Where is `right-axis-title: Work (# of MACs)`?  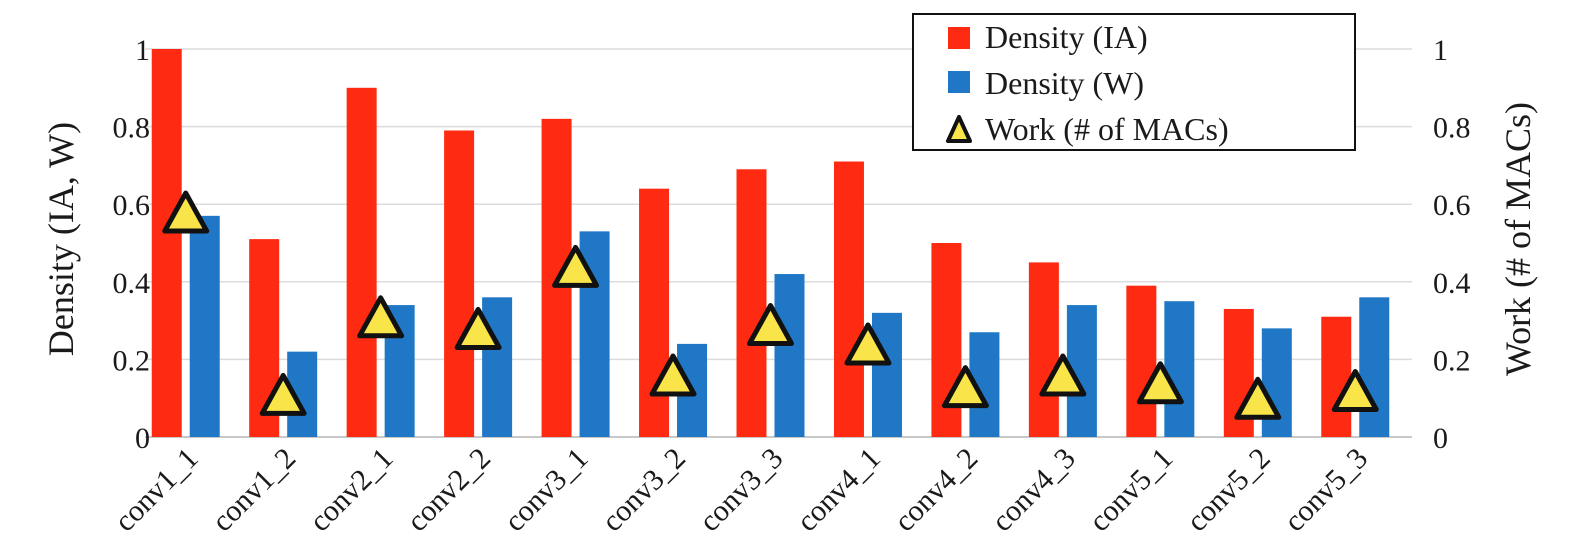 right-axis-title: Work (# of MACs) is located at coordinates (1518, 239).